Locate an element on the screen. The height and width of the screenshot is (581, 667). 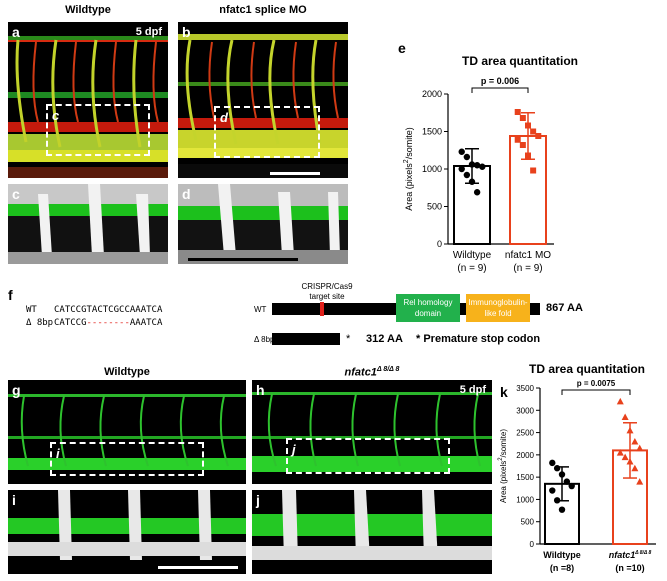
panel-letter-h: h is located at coordinates (260, 390).